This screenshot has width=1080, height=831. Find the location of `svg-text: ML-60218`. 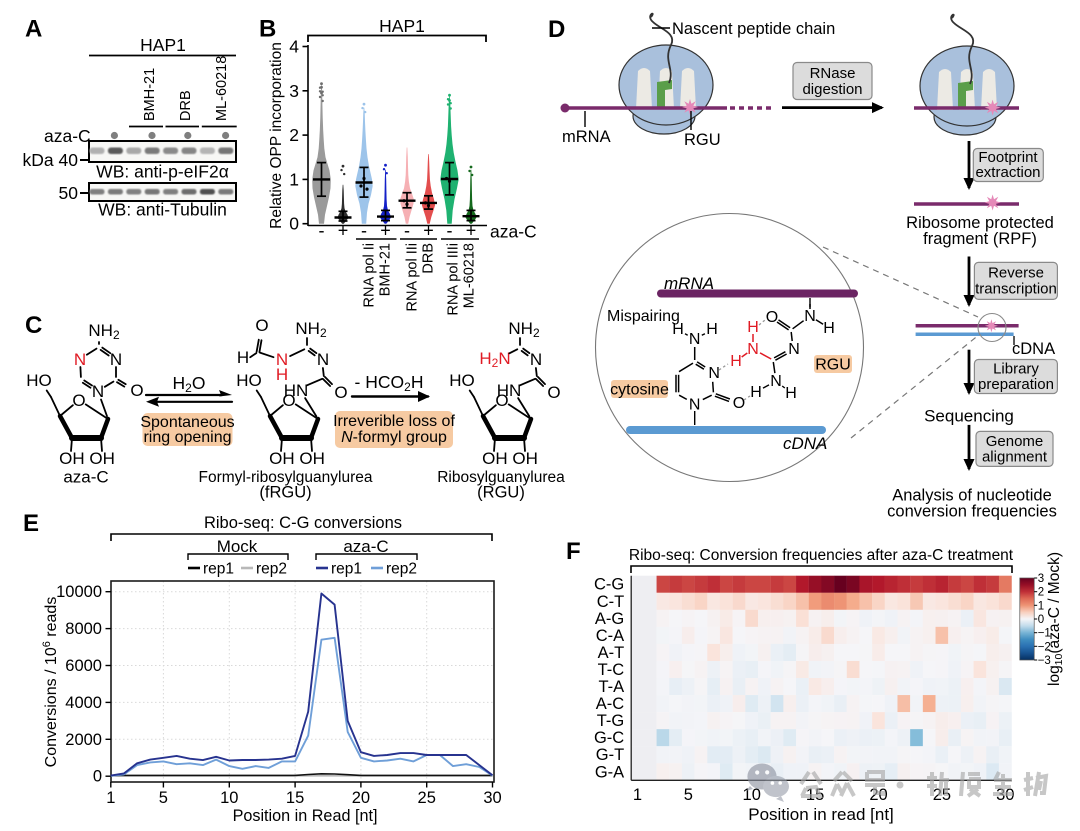

svg-text: ML-60218 is located at coordinates (470, 275).